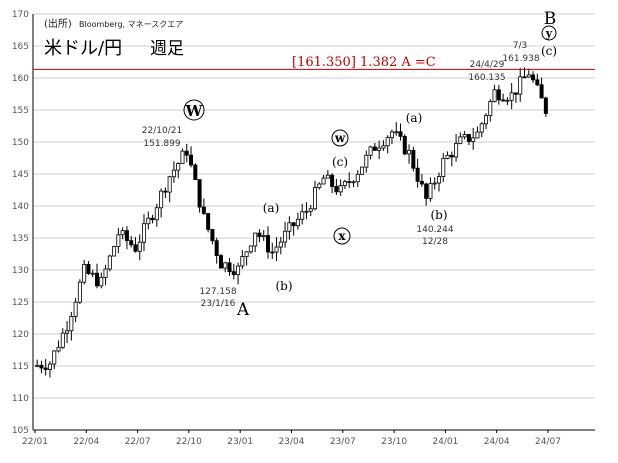 The image size is (618, 463). Describe the element at coordinates (35, 442) in the screenshot. I see `x-tick-label: 22/01` at that location.